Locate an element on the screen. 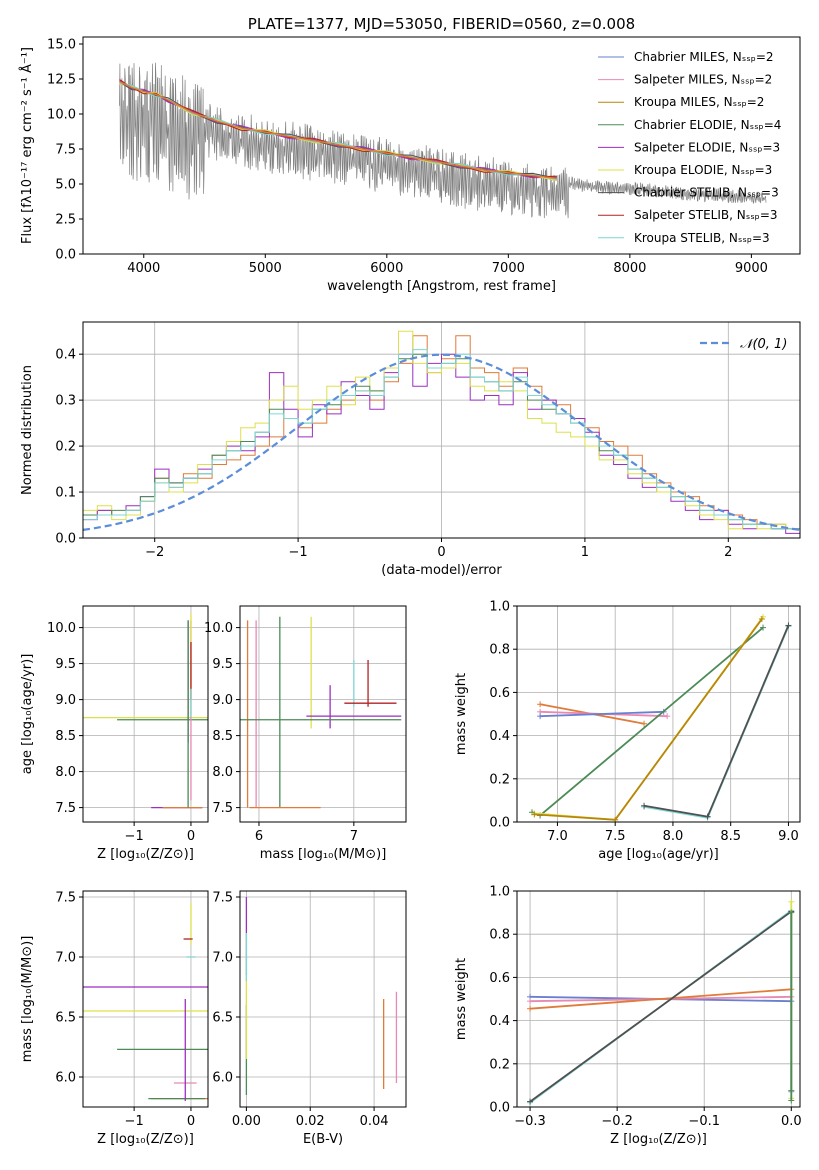 This screenshot has width=819, height=1170. age_vs_Z-plot-area is located at coordinates (145, 711).